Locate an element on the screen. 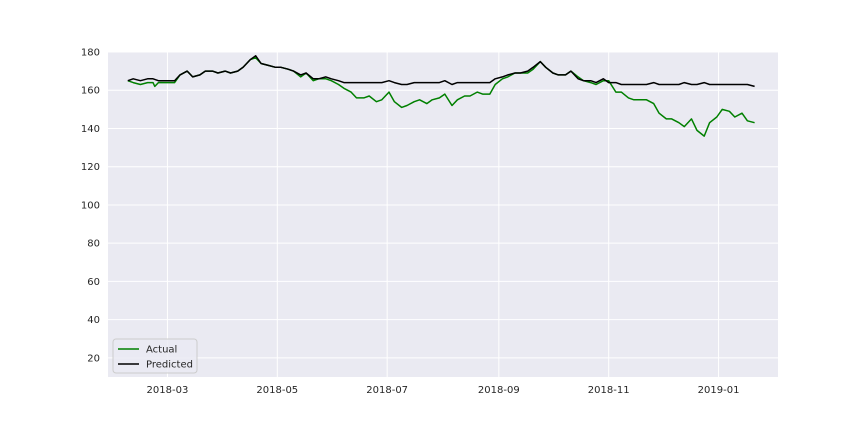  y-tick-label-160: 160 is located at coordinates (90, 91).